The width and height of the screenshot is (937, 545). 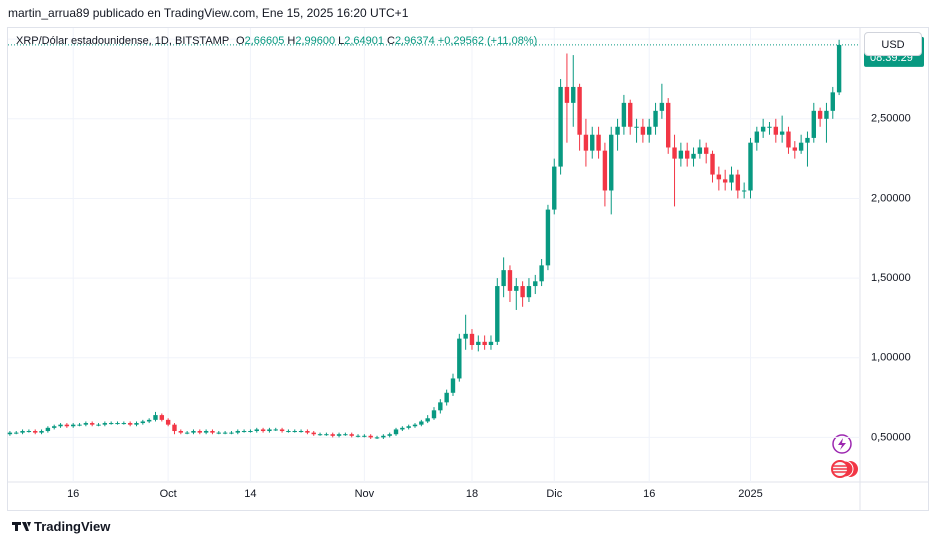 I want to click on price-change: +0,29562 (+11,08%), so click(x=487, y=41).